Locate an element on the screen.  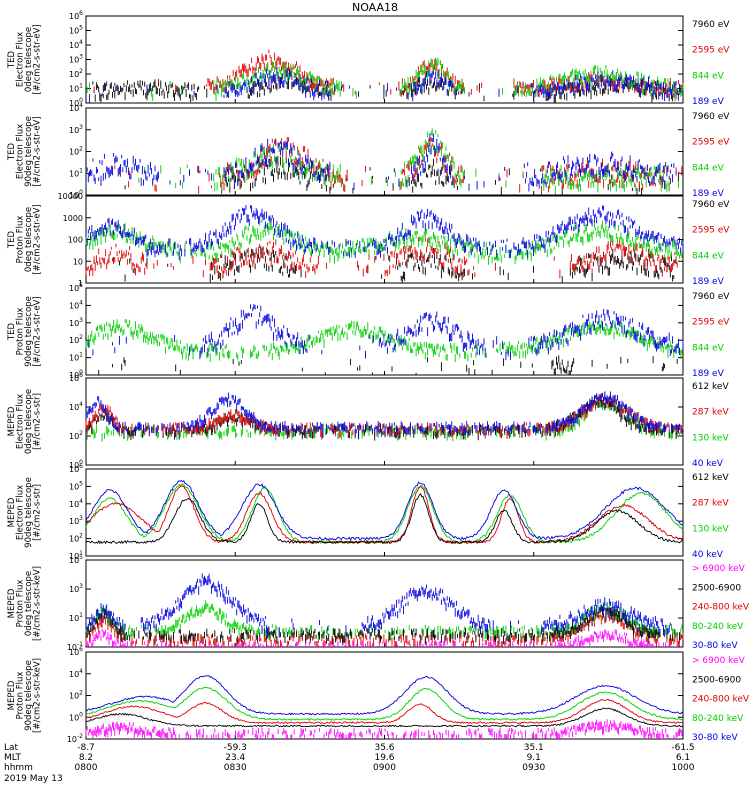
footer-lat-value: 35.1 is located at coordinates (534, 748).